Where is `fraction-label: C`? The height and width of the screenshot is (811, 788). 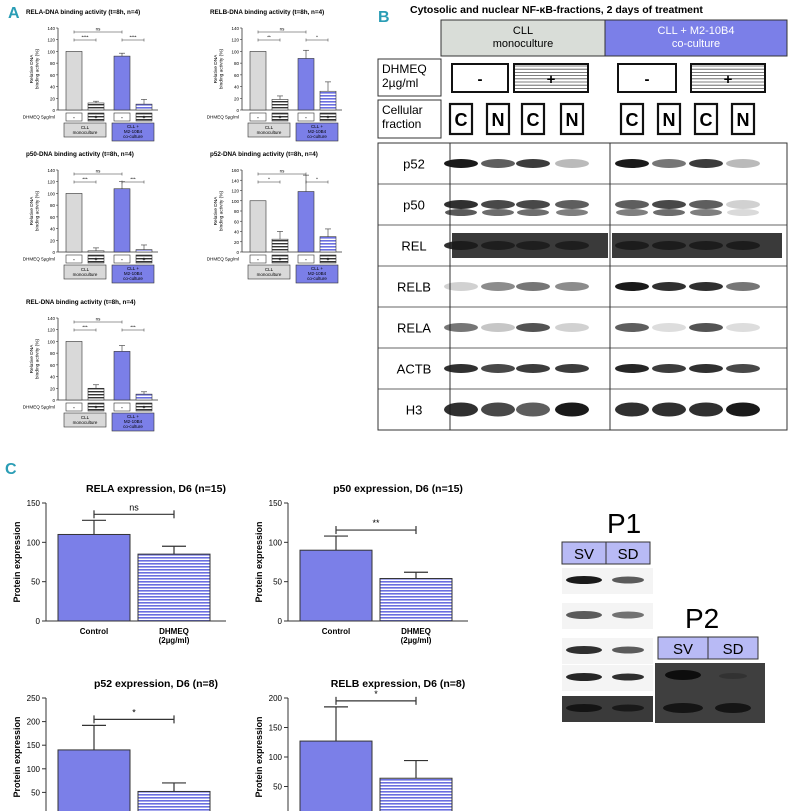
fraction-label: C is located at coordinates (461, 120).